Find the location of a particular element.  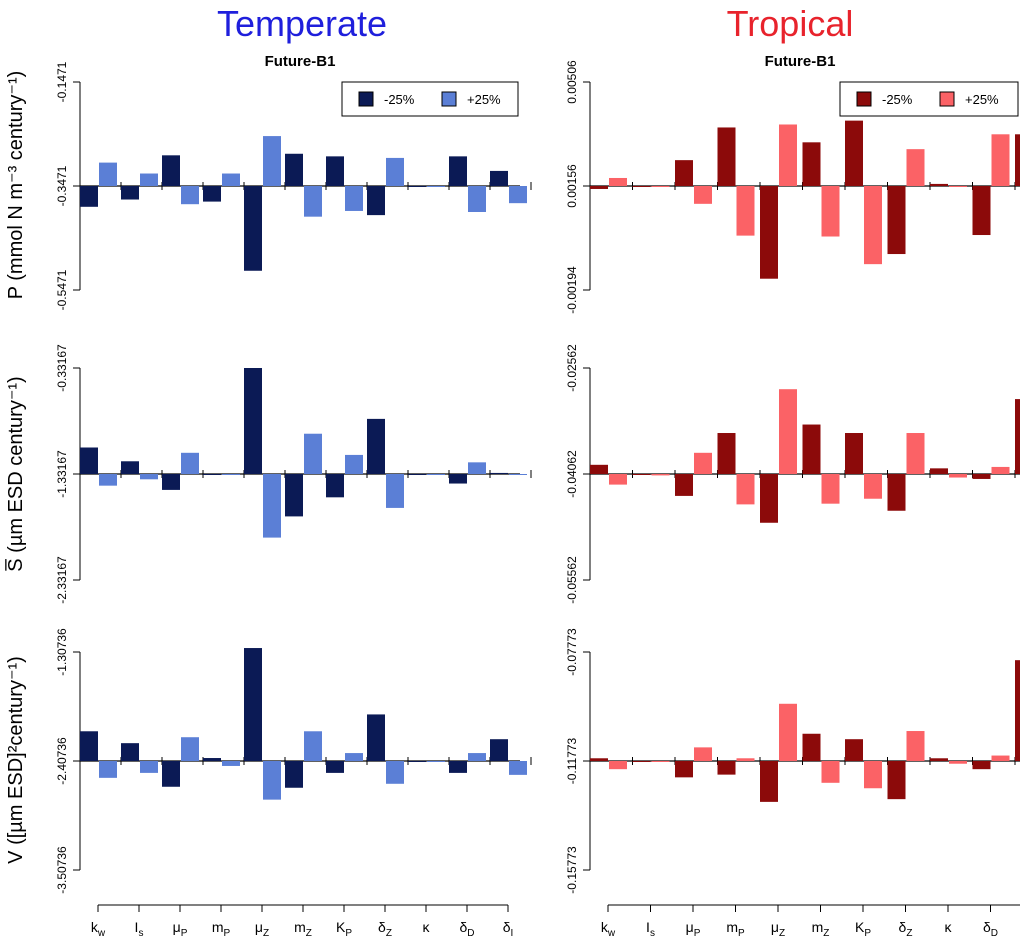

x-tick-label-μZ: μZ is located at coordinates (262, 929).